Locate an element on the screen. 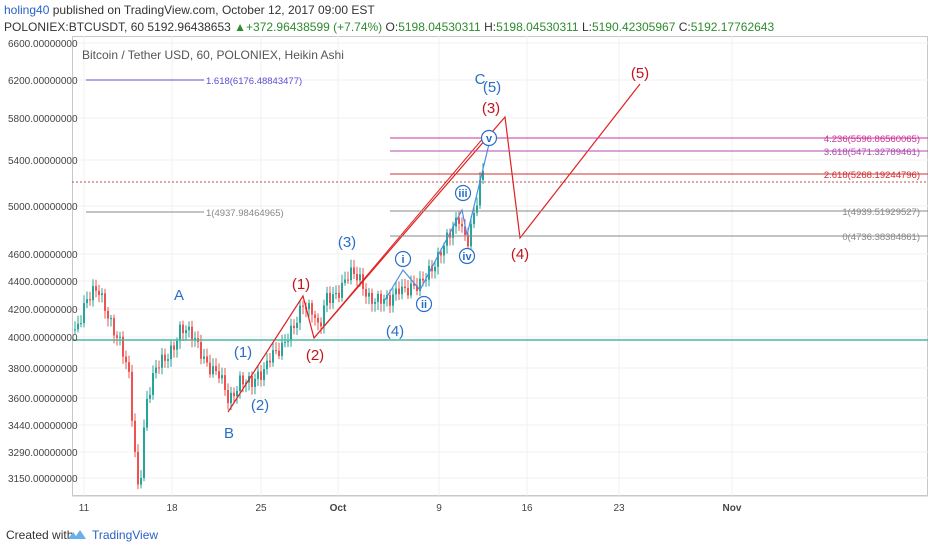  created-with-text: Created with is located at coordinates (40, 535).